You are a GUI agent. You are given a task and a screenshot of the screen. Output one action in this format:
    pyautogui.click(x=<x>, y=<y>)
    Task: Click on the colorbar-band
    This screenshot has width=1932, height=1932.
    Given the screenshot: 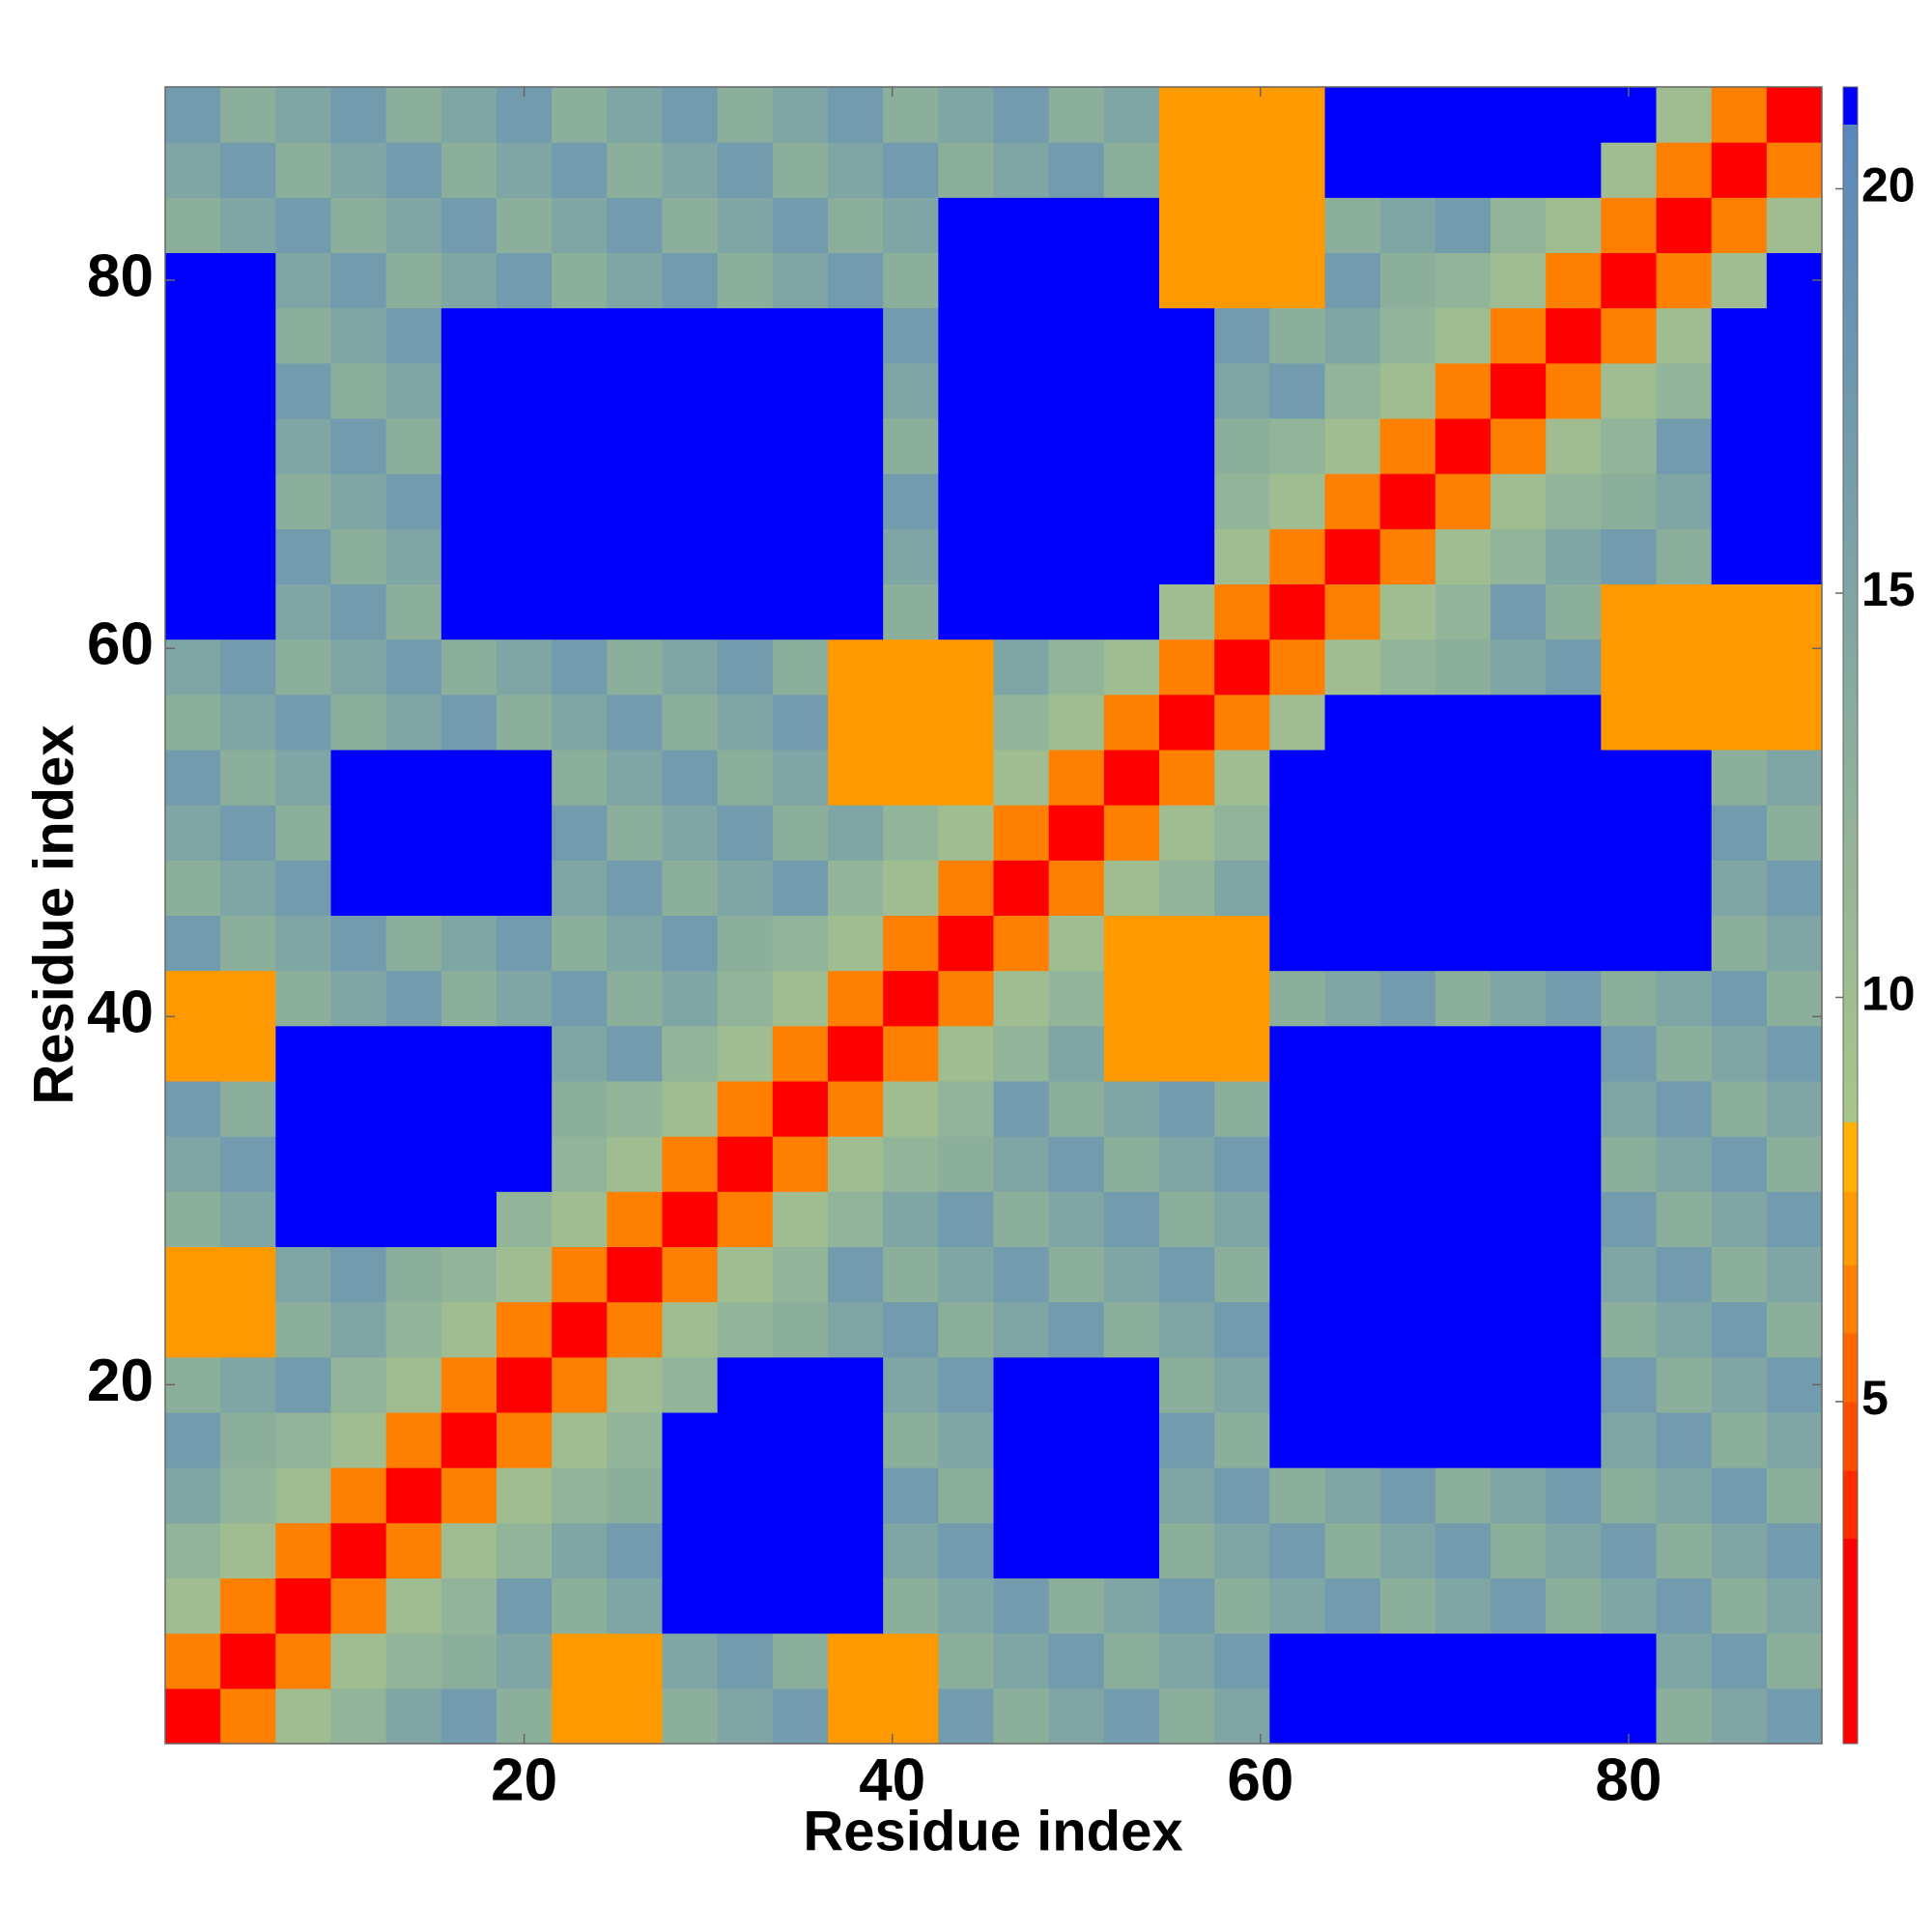 What is the action you would take?
    pyautogui.click(x=1850, y=1436)
    